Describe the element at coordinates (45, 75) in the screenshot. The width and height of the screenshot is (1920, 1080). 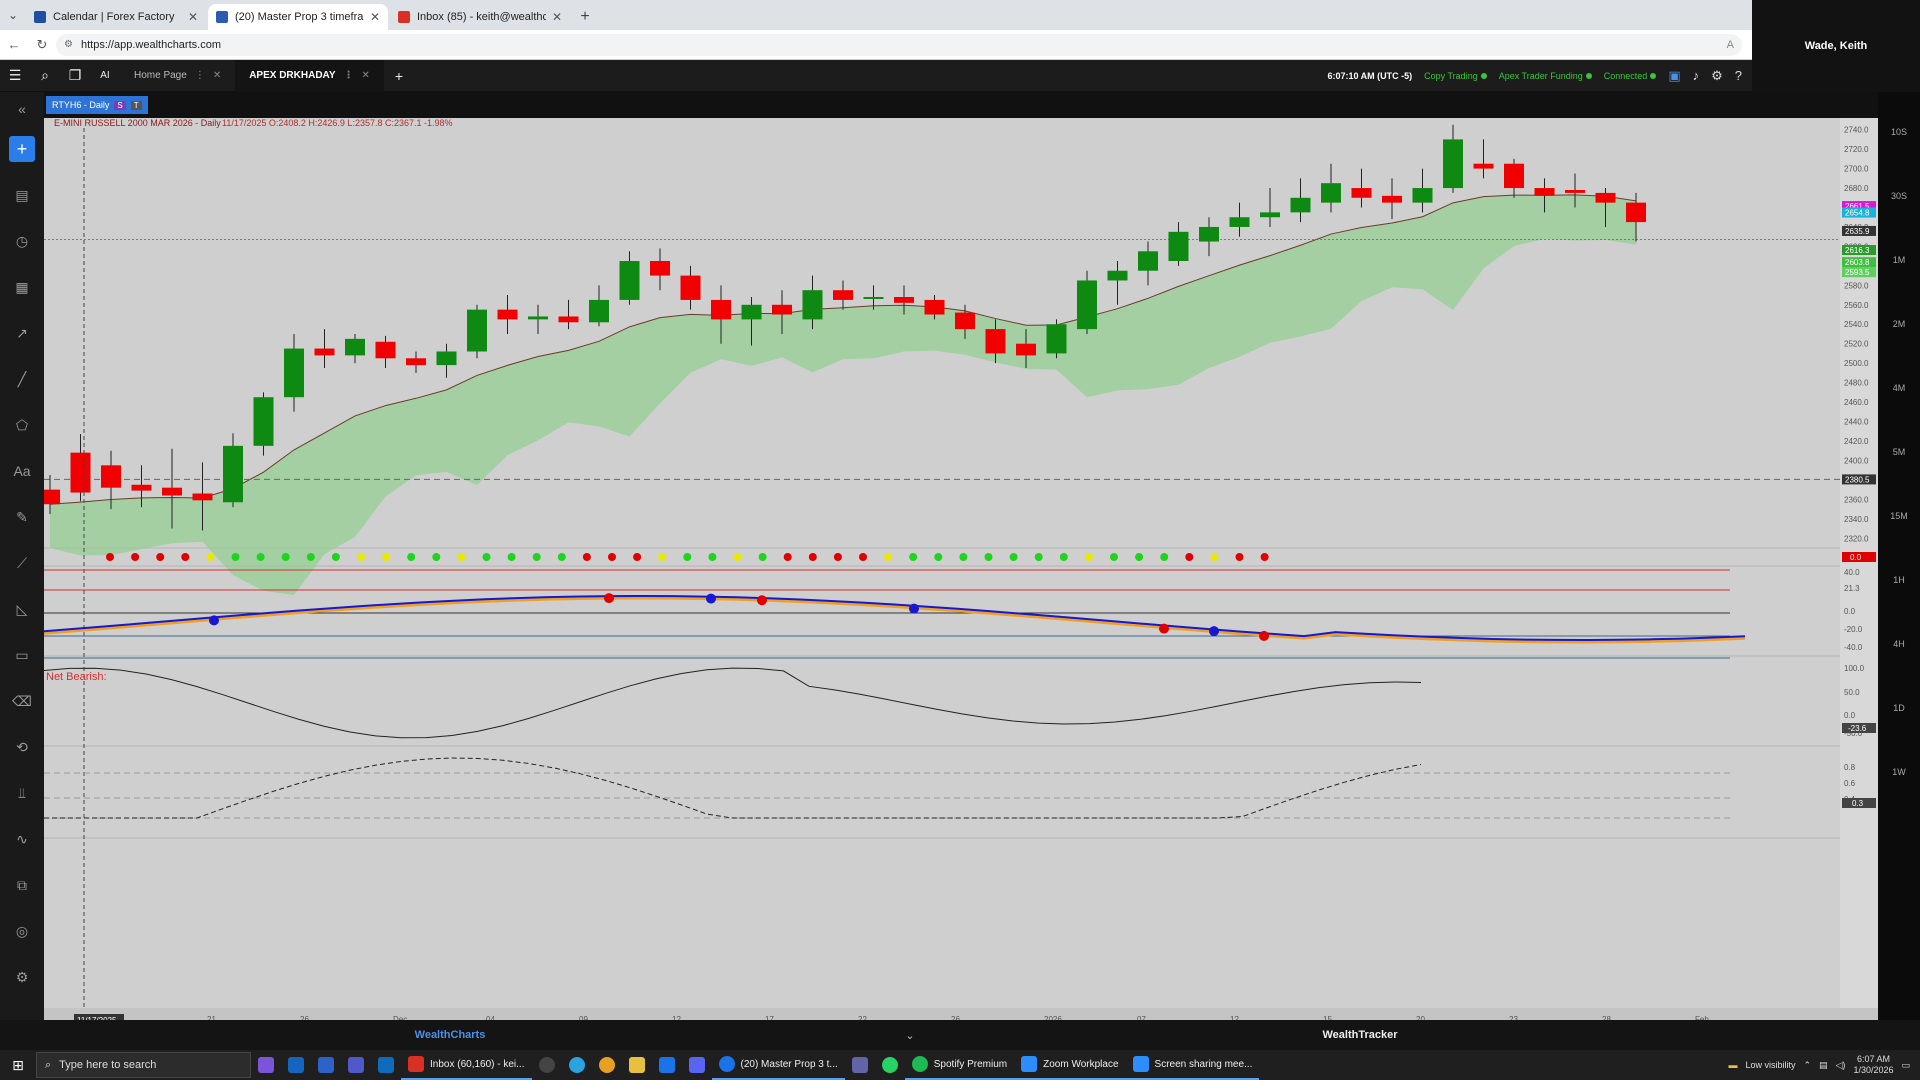
I see `search-icon: ⌕` at that location.